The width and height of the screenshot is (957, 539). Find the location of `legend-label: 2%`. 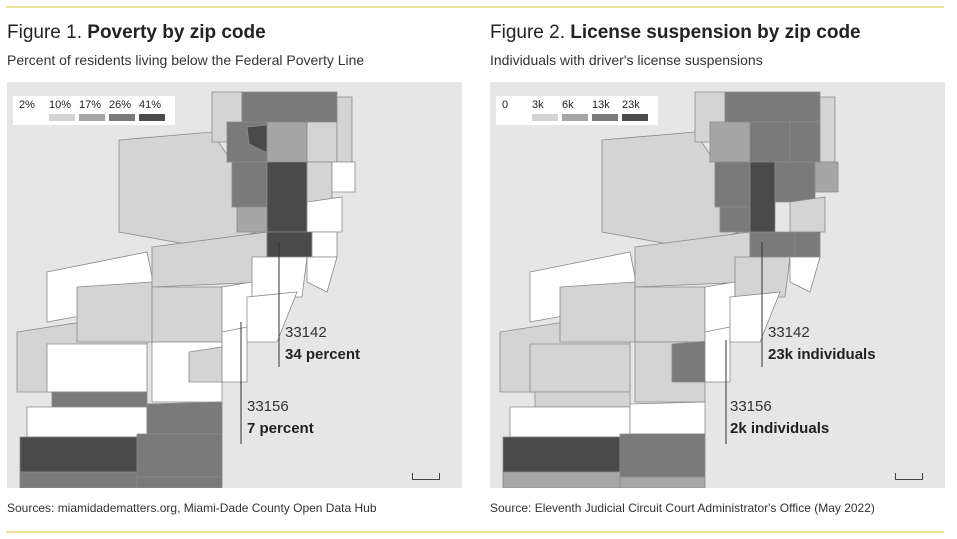

legend-label: 2% is located at coordinates (27, 105).